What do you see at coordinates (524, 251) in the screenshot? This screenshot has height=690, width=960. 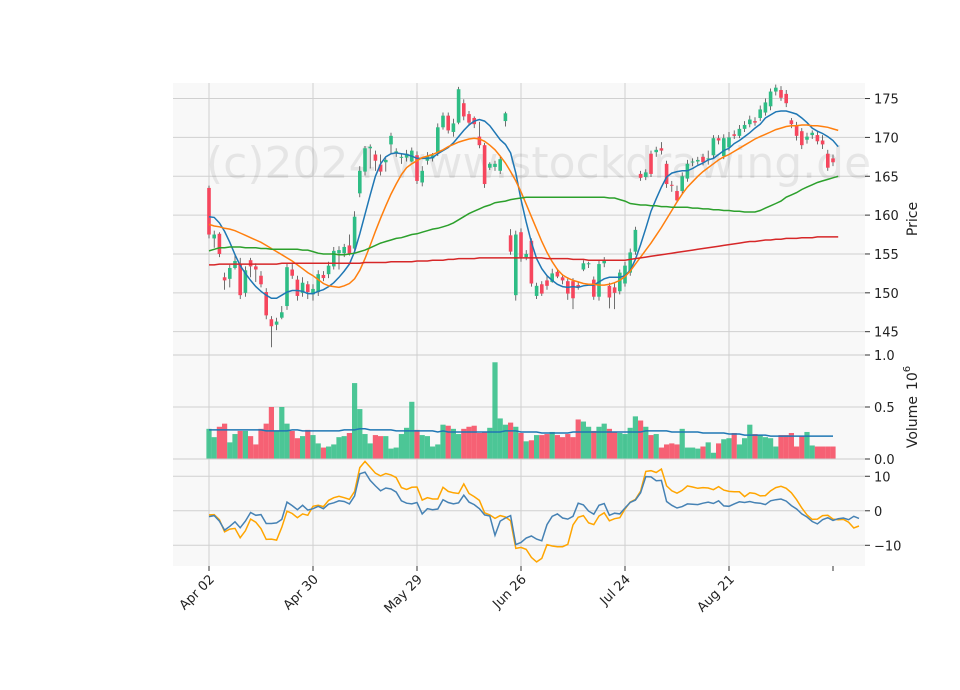 I see `price-ma60-line` at bounding box center [524, 251].